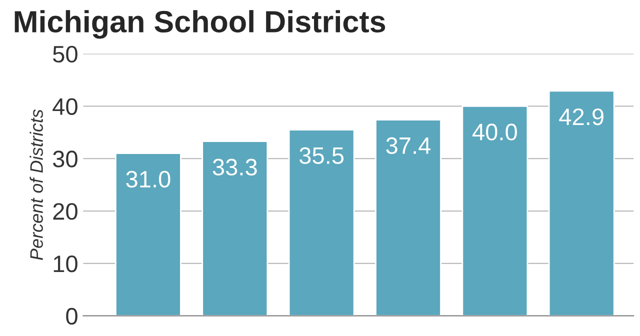 The height and width of the screenshot is (336, 640). What do you see at coordinates (65, 54) in the screenshot?
I see `y-tick-label: 50` at bounding box center [65, 54].